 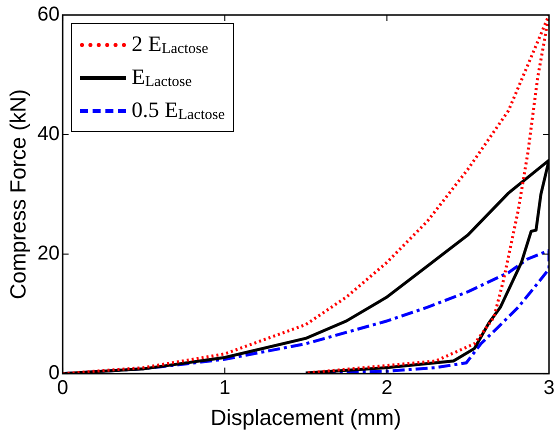 I want to click on x-tick-label: 3, so click(x=549, y=388).